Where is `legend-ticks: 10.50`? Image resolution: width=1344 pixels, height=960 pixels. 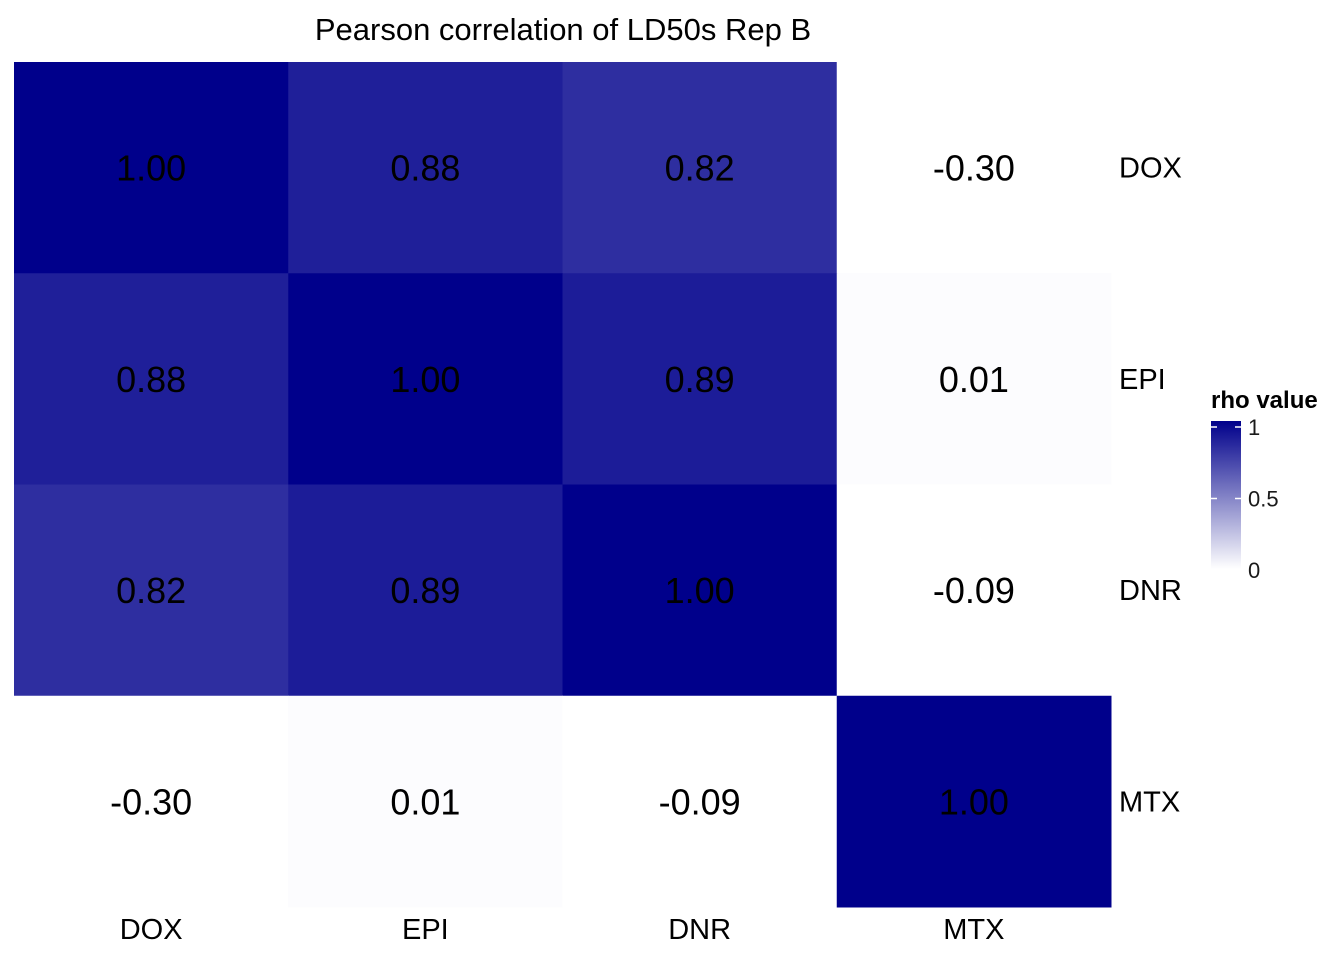 legend-ticks: 10.50 is located at coordinates (1245, 499).